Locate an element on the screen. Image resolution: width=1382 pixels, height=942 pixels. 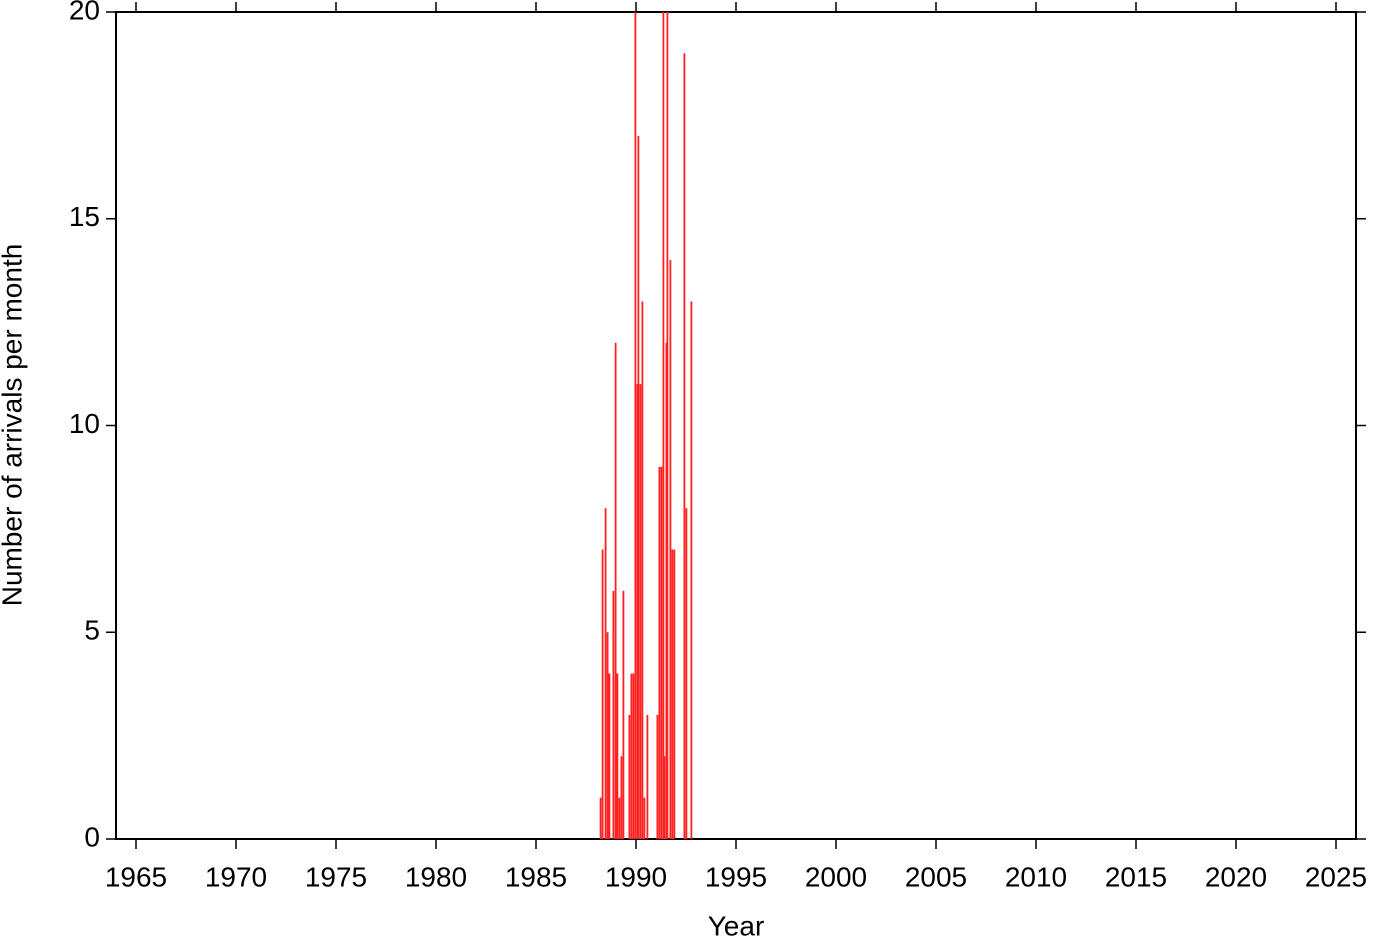
y-axis-label: Number of arrivals per month is located at coordinates (13, 425).